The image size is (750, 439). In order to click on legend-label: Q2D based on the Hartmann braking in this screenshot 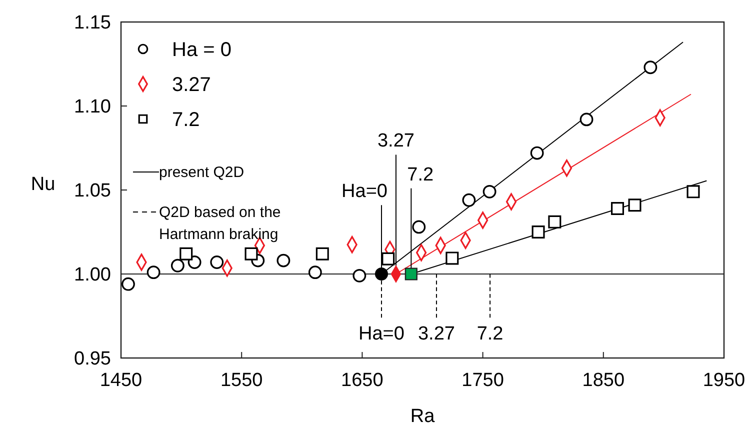, I will do `click(220, 223)`.